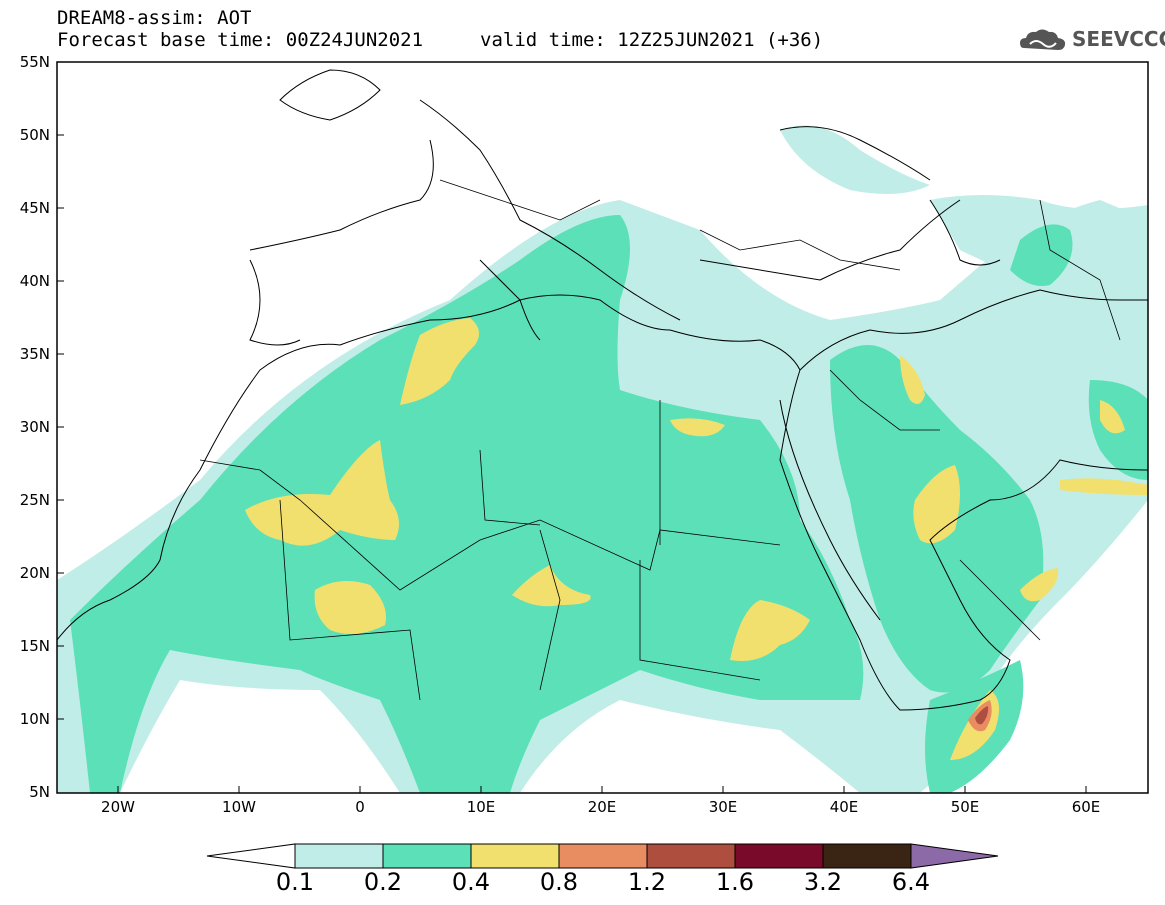  Describe the element at coordinates (322, 493) in the screenshot. I see `aot-layer-0-4-west` at that location.